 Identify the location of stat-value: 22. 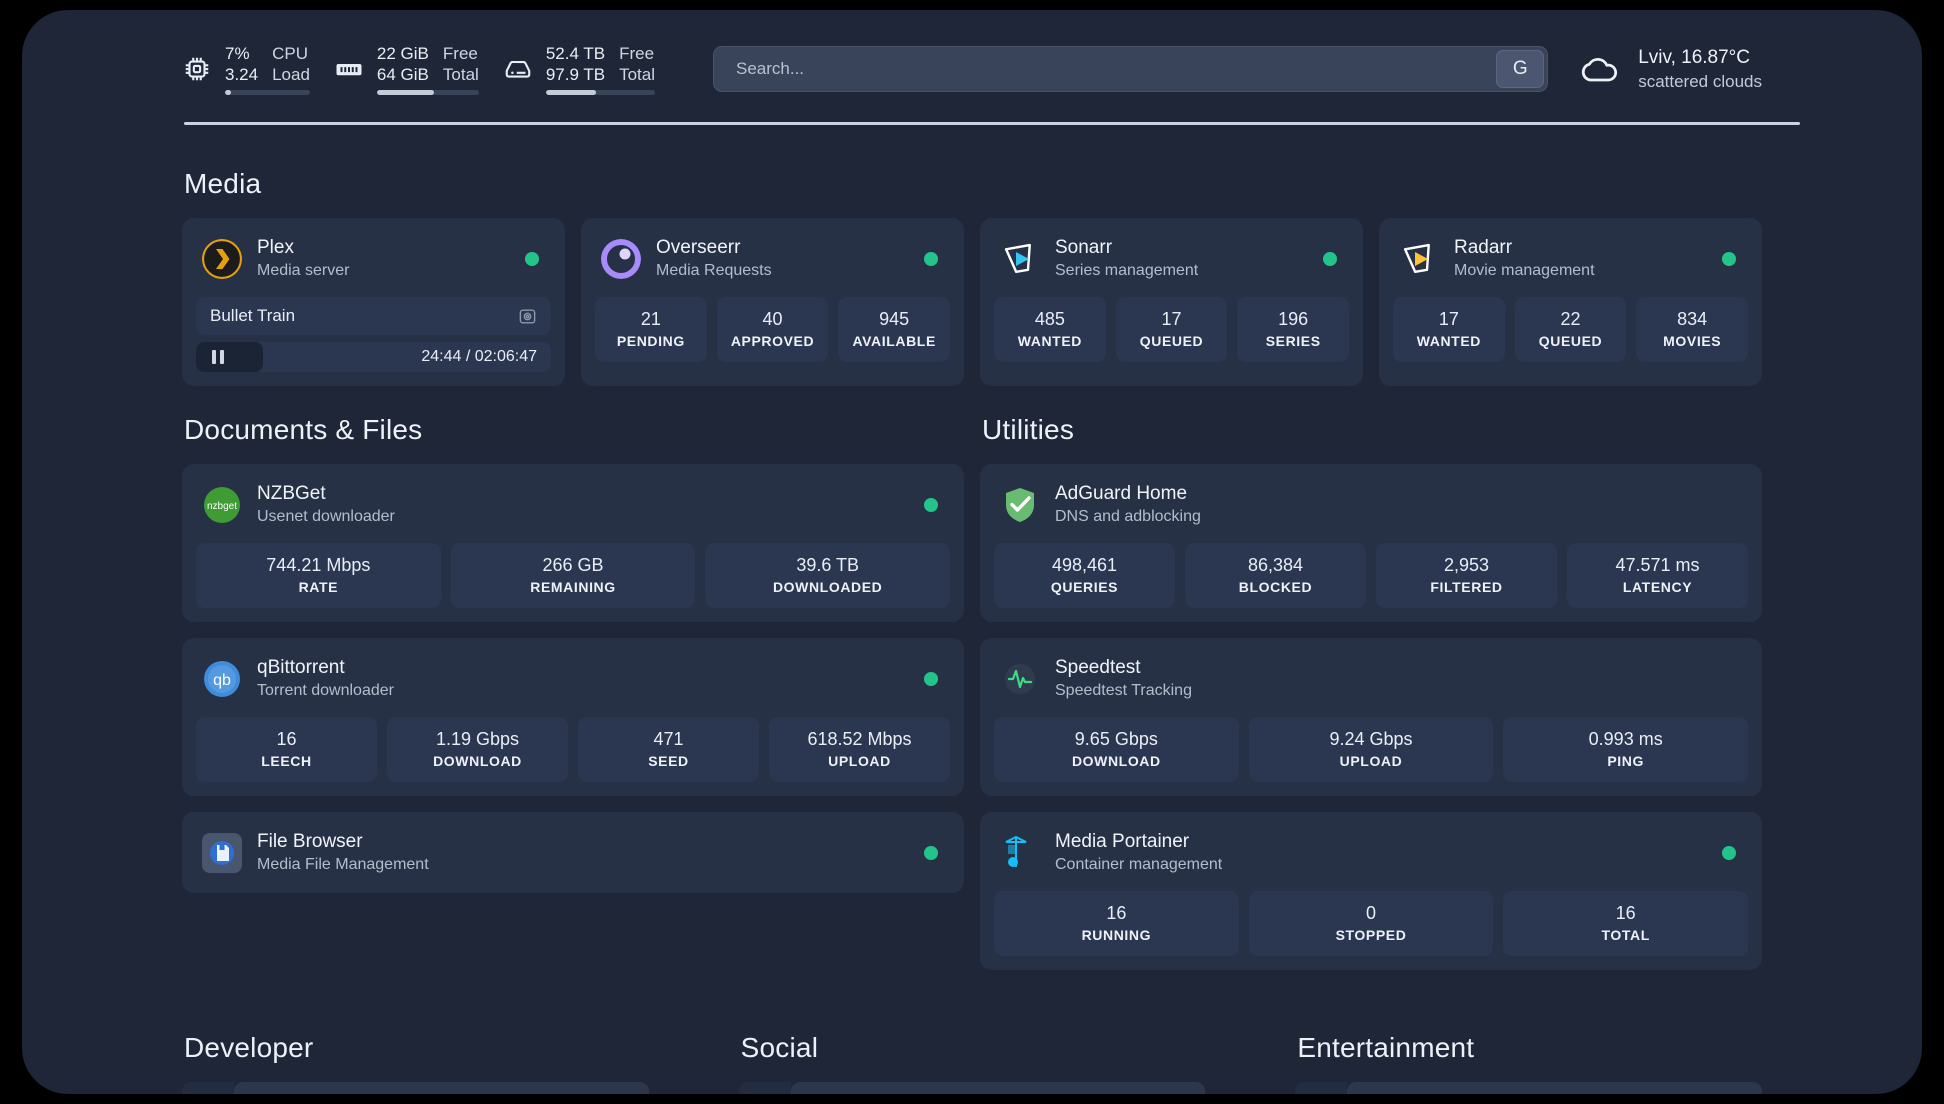
(1570, 319).